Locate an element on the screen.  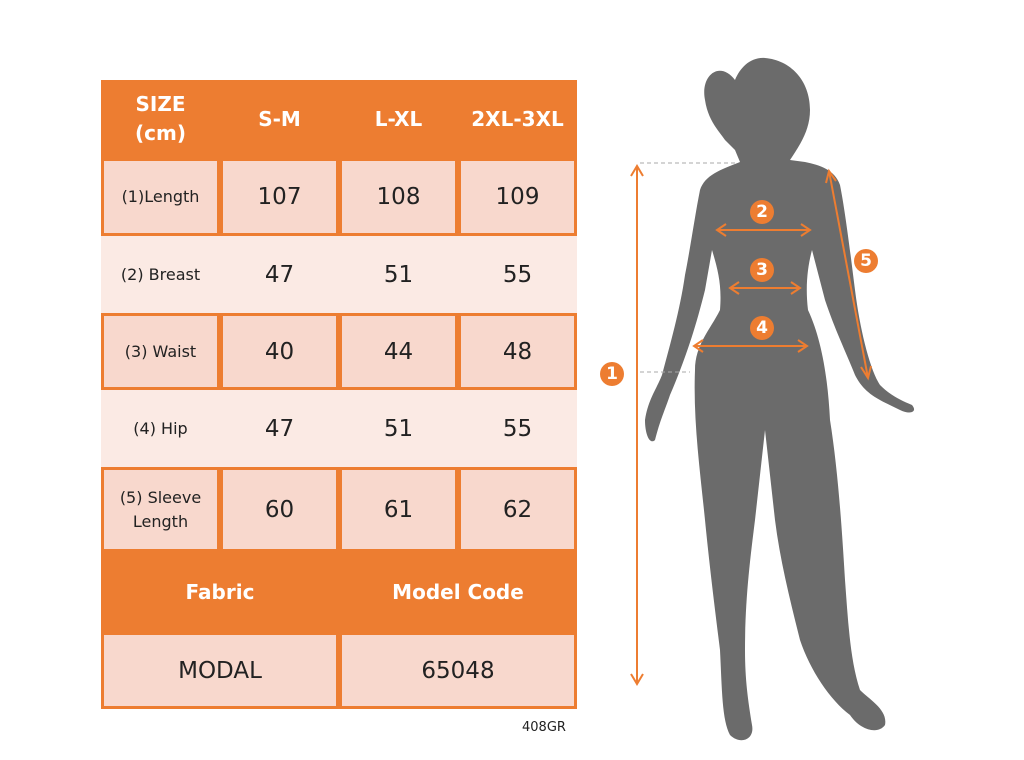
measurement-marker-5: 5 is located at coordinates (866, 261).